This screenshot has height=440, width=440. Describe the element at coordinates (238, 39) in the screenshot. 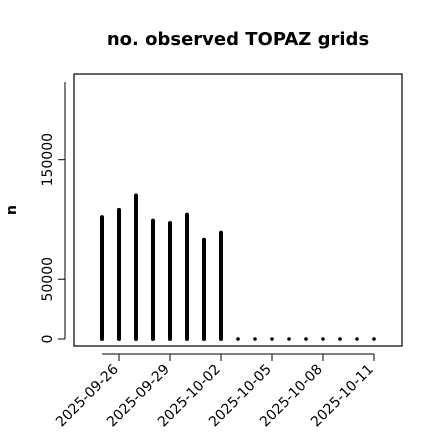

I see `chart-title: no. observed TOPAZ grids` at that location.